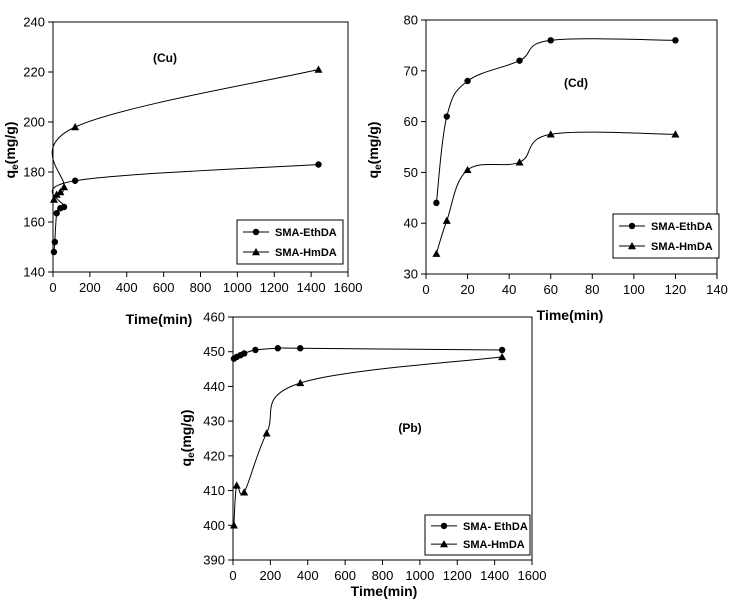  Describe the element at coordinates (634, 289) in the screenshot. I see `x-tick-label: 100` at that location.